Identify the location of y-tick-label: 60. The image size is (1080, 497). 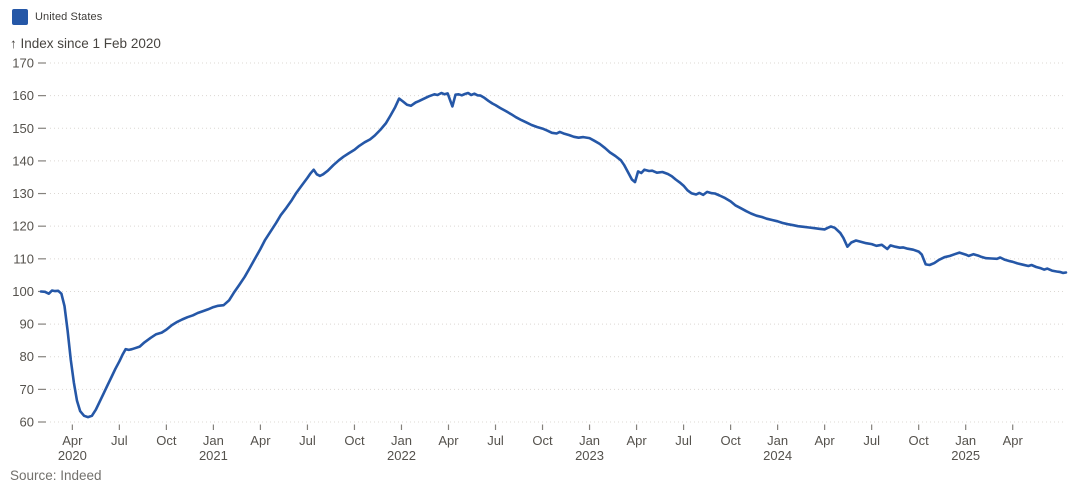
(27, 422).